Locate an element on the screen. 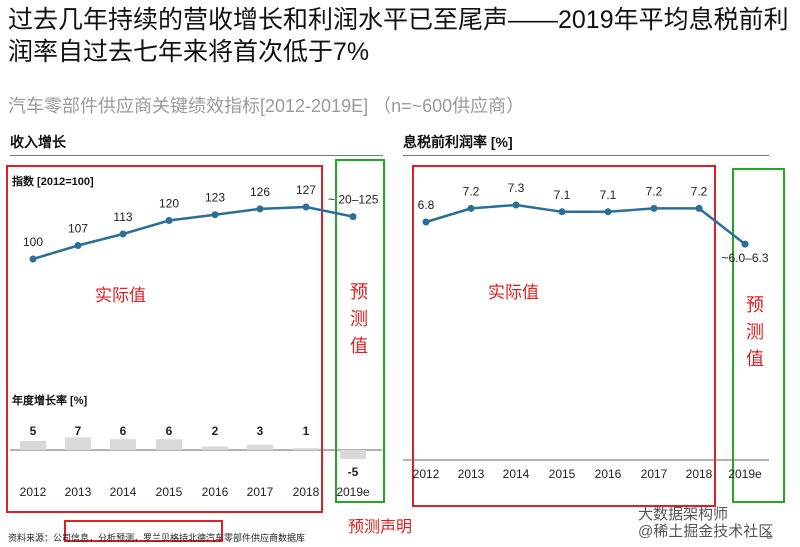 This screenshot has width=800, height=547. growth-bar-2013 is located at coordinates (78, 443).